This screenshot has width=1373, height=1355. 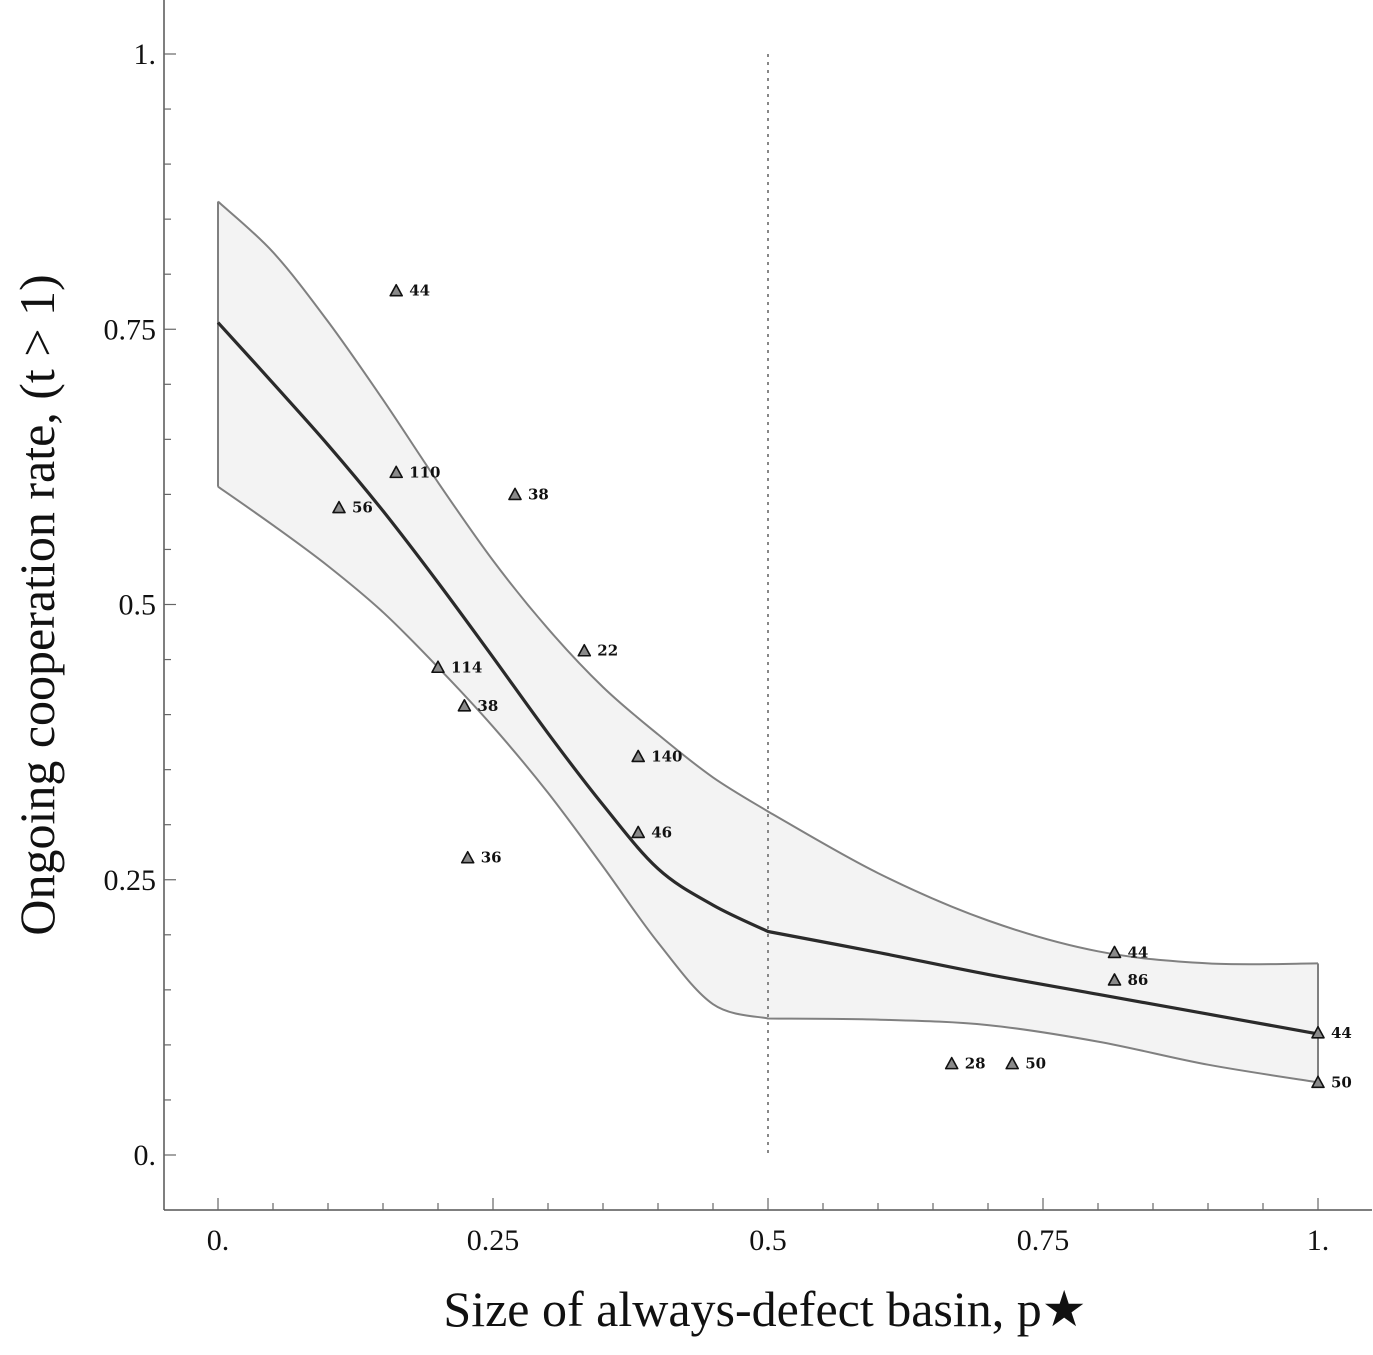 What do you see at coordinates (1318, 1240) in the screenshot?
I see `x-tick-label: 1.` at bounding box center [1318, 1240].